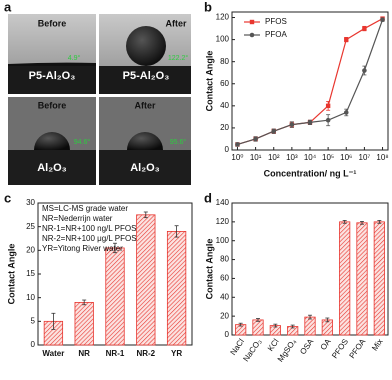 The height and width of the screenshot is (380, 392). What do you see at coordinates (276, 34) in the screenshot?
I see `legend-label: PFOA` at bounding box center [276, 34].